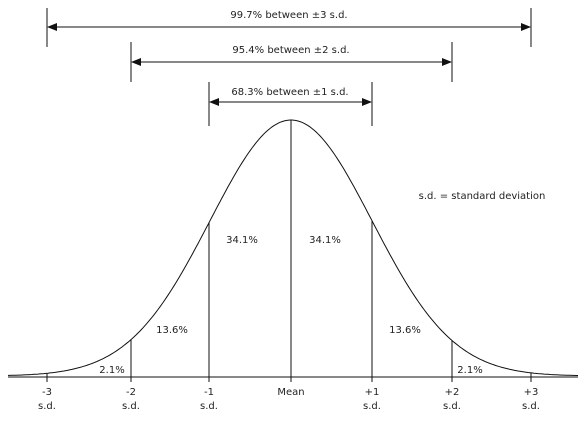  I want to click on axis-label: +2, so click(452, 392).